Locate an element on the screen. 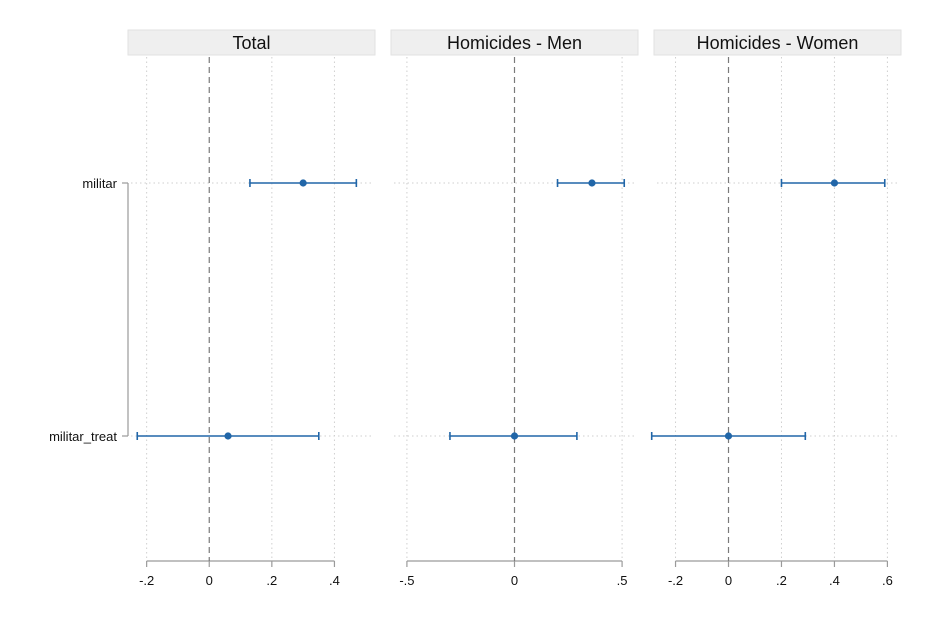  point-estimate-3-militar_treat is located at coordinates (728, 436).